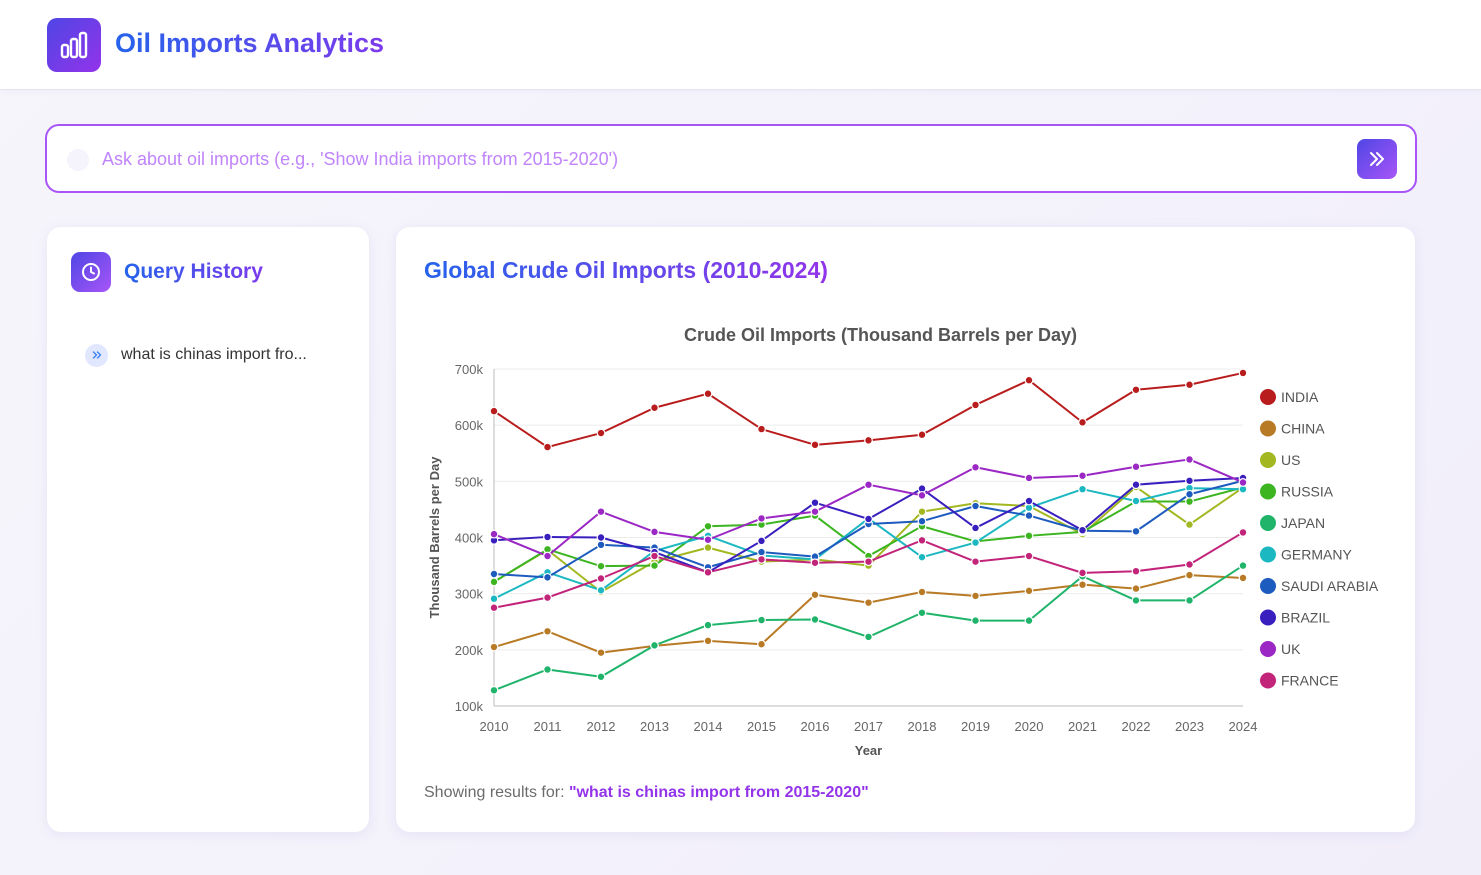 Image resolution: width=1481 pixels, height=875 pixels. What do you see at coordinates (718, 792) in the screenshot?
I see `results-query: "what is chinas import from 2015-2020"` at bounding box center [718, 792].